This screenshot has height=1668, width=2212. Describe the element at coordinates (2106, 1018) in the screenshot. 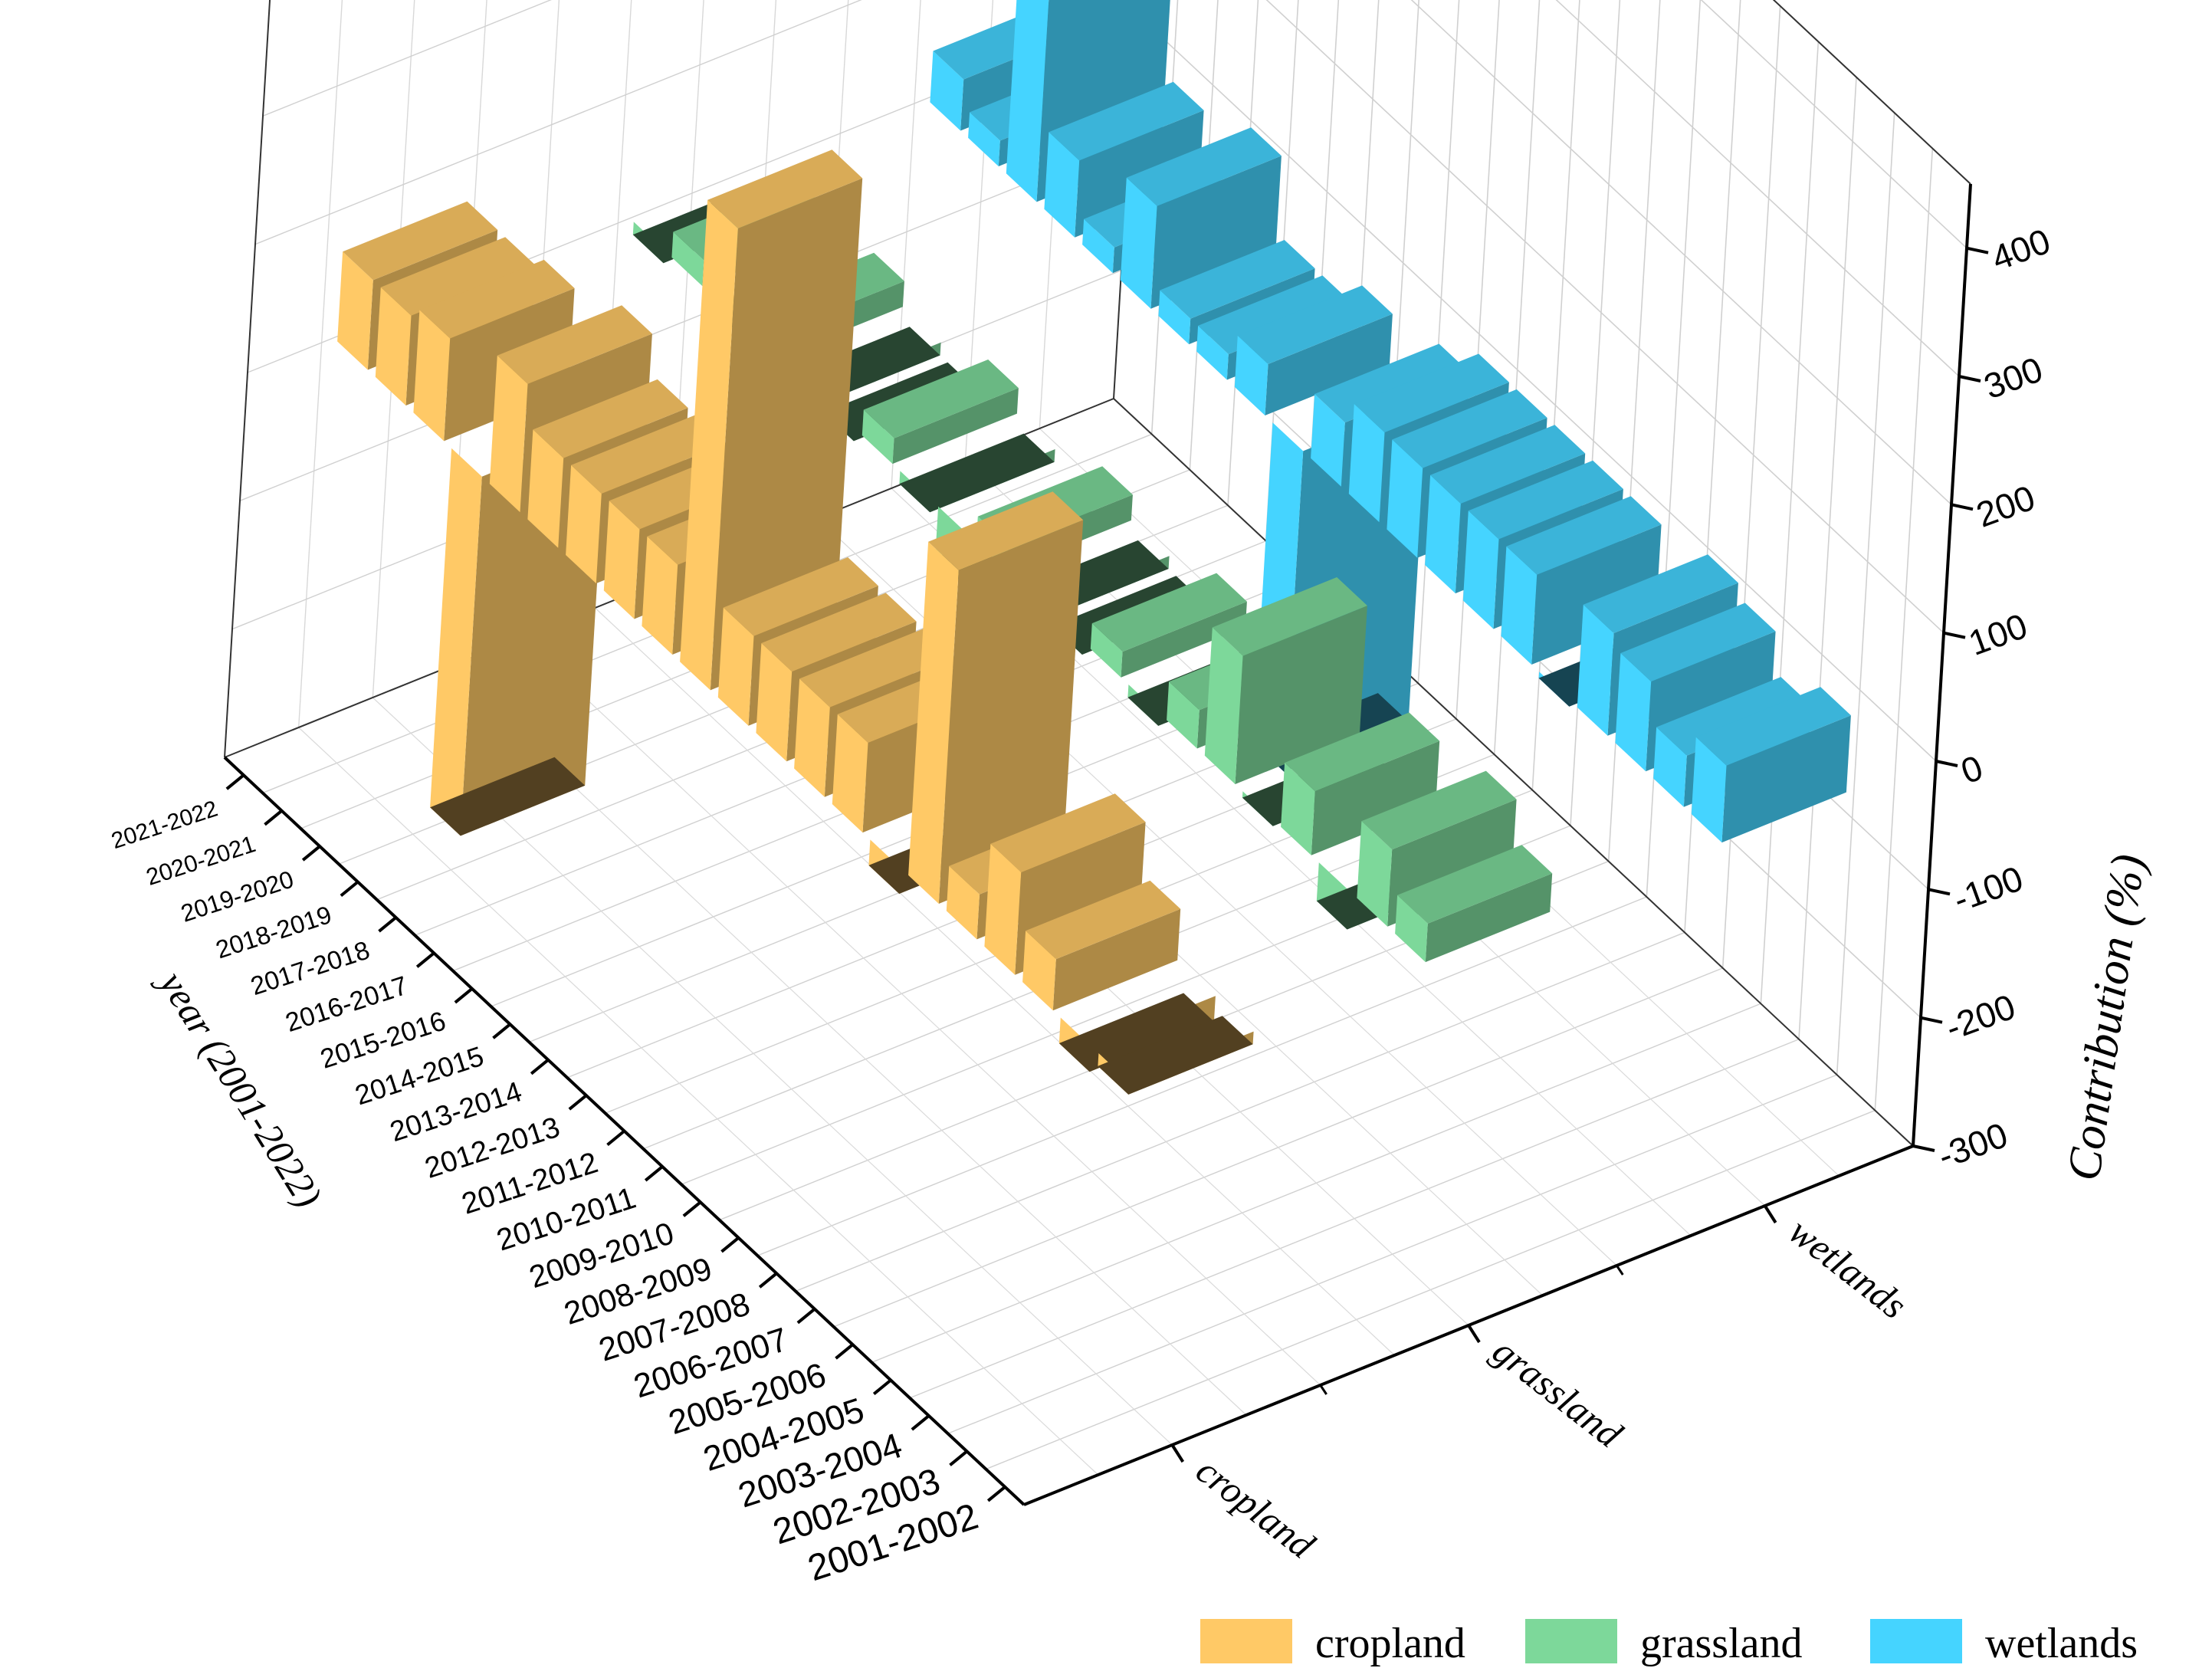

I see `z-axis-title: Contribution (%)` at that location.